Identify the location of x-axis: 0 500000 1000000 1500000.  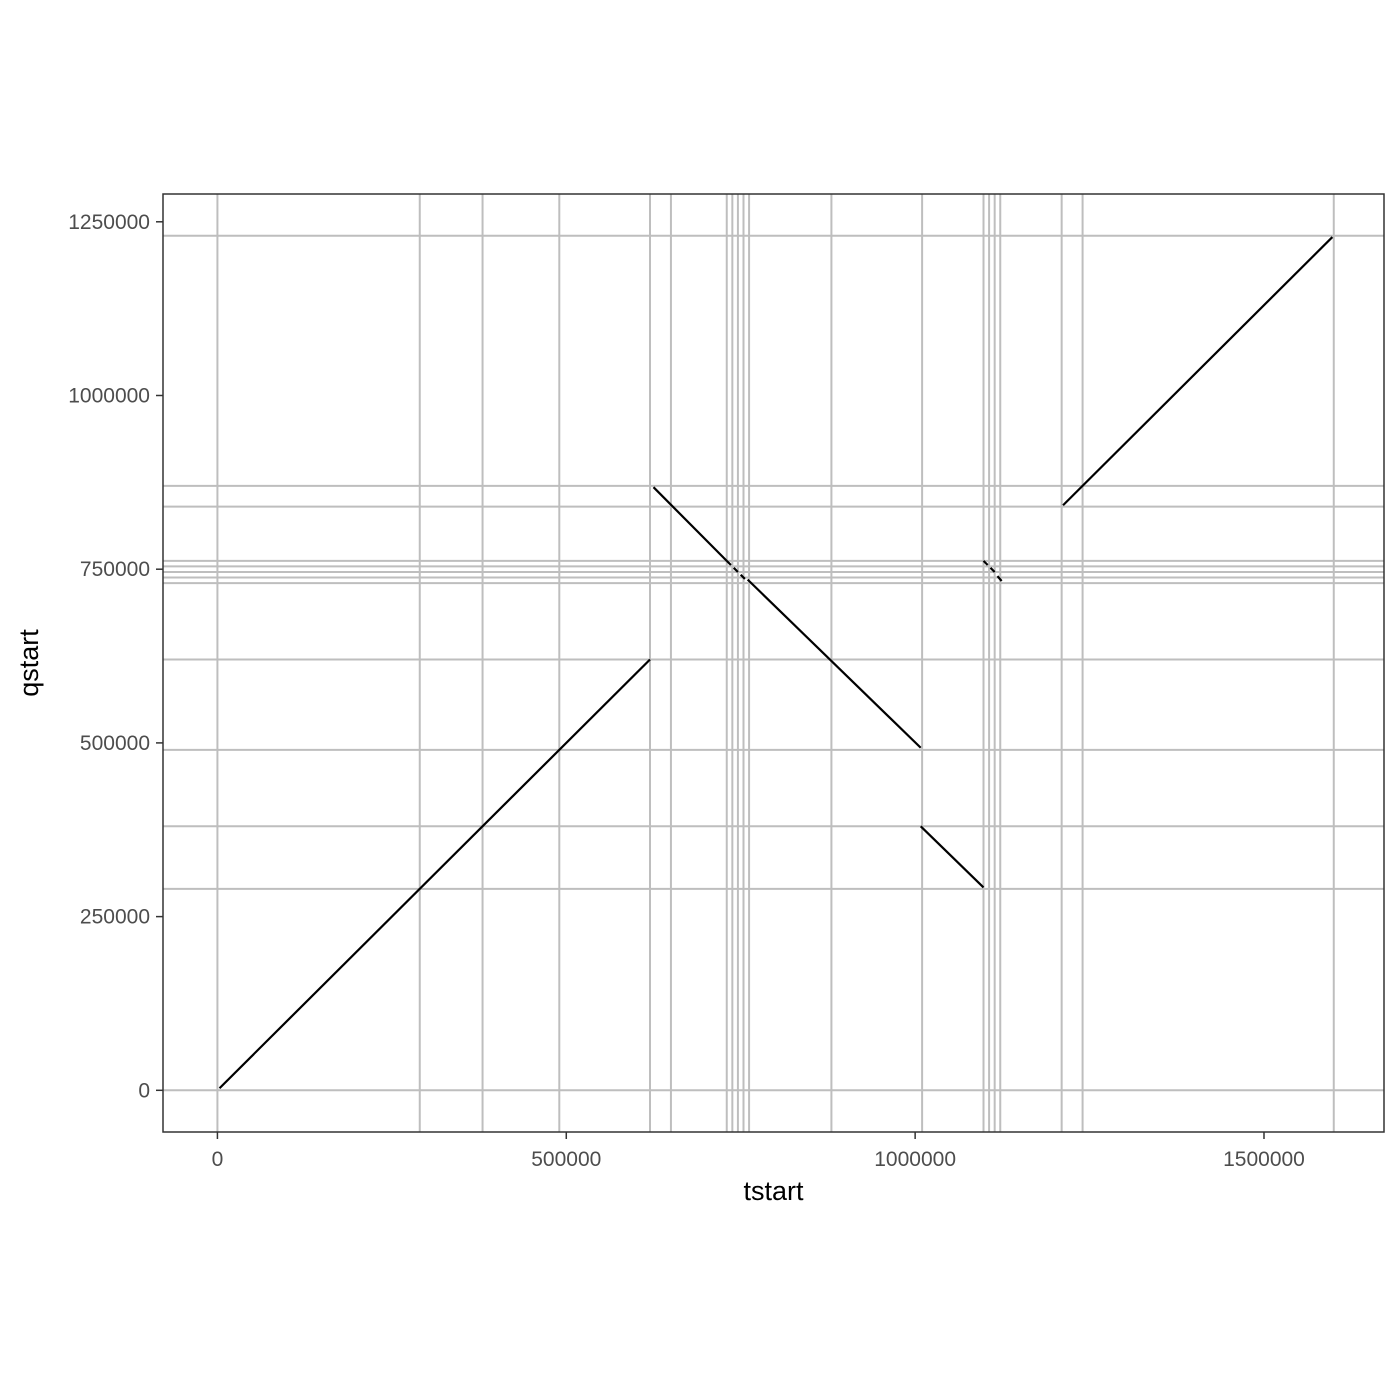
(758, 1151).